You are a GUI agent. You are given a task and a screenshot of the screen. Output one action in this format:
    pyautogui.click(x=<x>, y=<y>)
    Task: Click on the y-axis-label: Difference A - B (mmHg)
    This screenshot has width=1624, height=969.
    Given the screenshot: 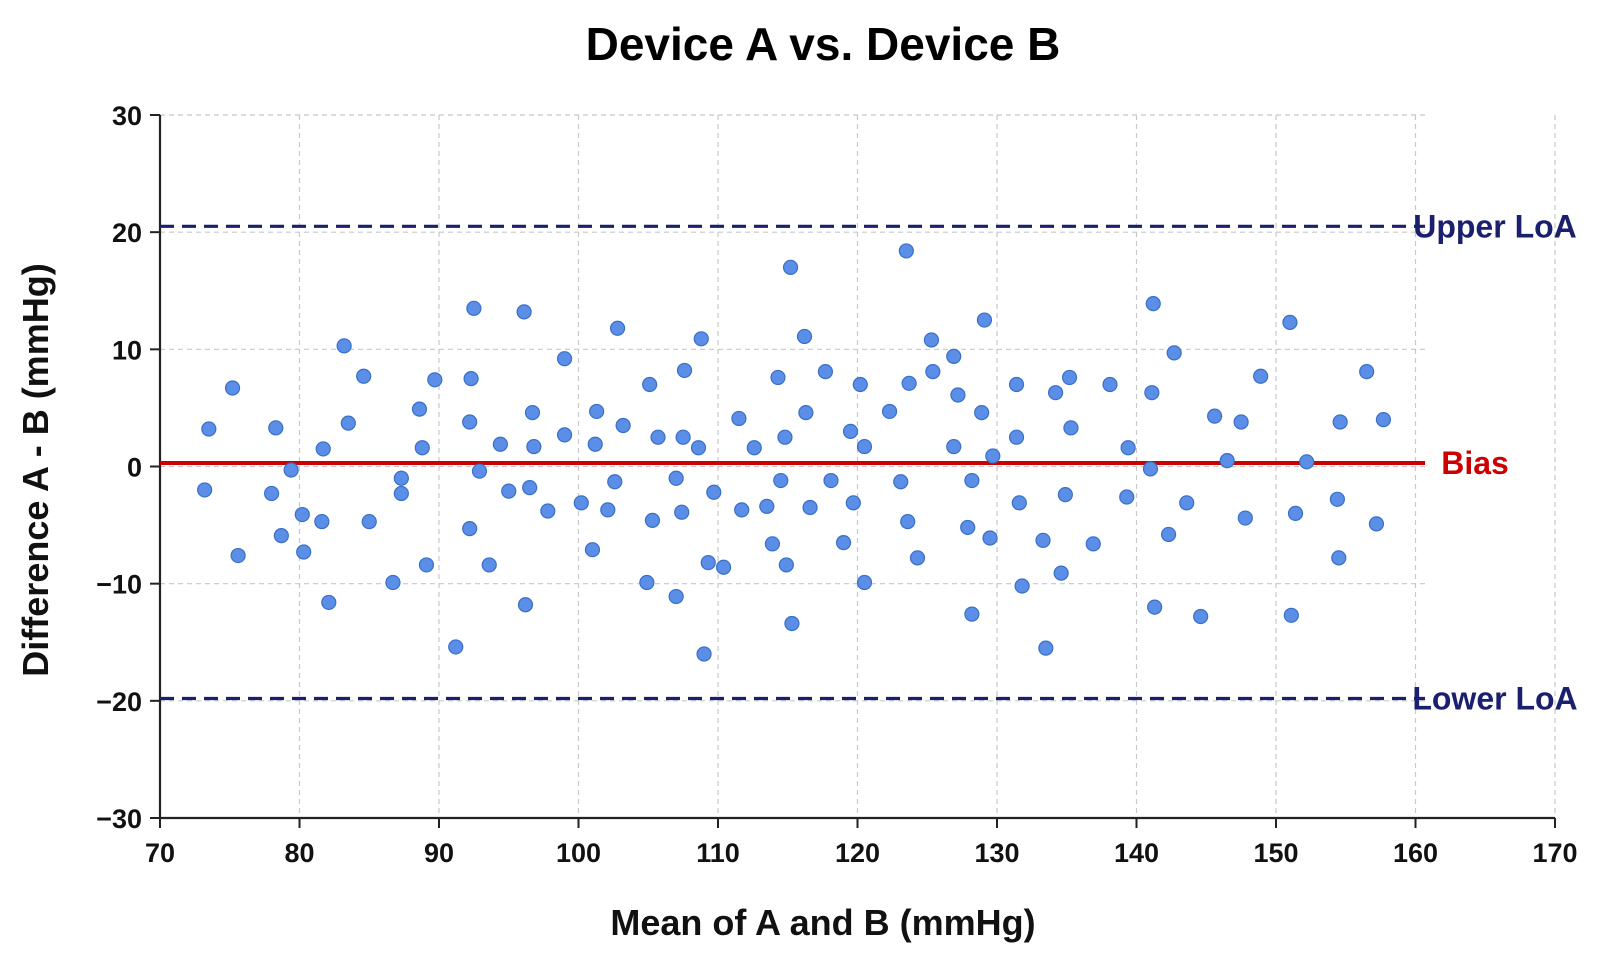 What is the action you would take?
    pyautogui.click(x=35, y=469)
    